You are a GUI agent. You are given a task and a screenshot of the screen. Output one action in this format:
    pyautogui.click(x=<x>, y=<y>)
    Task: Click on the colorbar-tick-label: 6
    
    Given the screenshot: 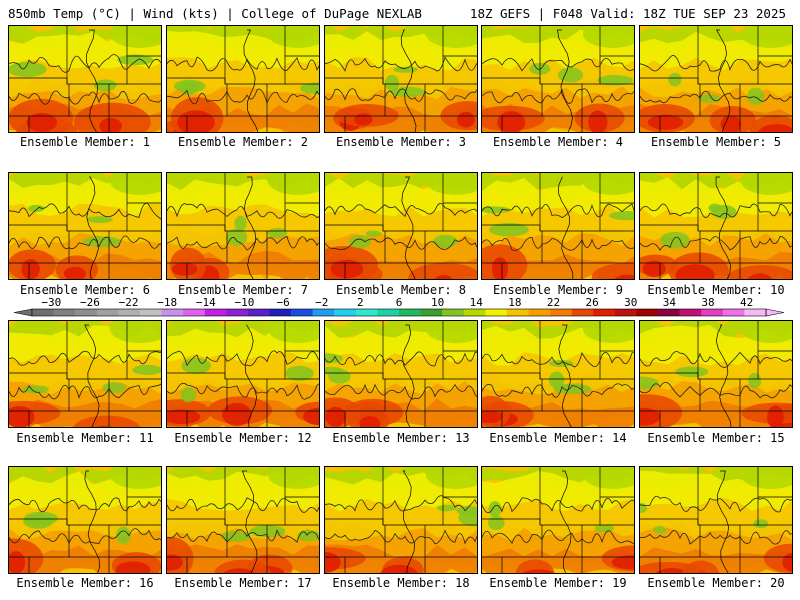 What is the action you would take?
    pyautogui.click(x=399, y=302)
    